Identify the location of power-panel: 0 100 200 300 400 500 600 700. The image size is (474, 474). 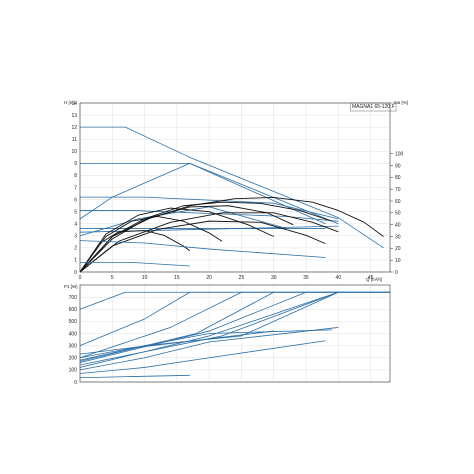
(230, 335).